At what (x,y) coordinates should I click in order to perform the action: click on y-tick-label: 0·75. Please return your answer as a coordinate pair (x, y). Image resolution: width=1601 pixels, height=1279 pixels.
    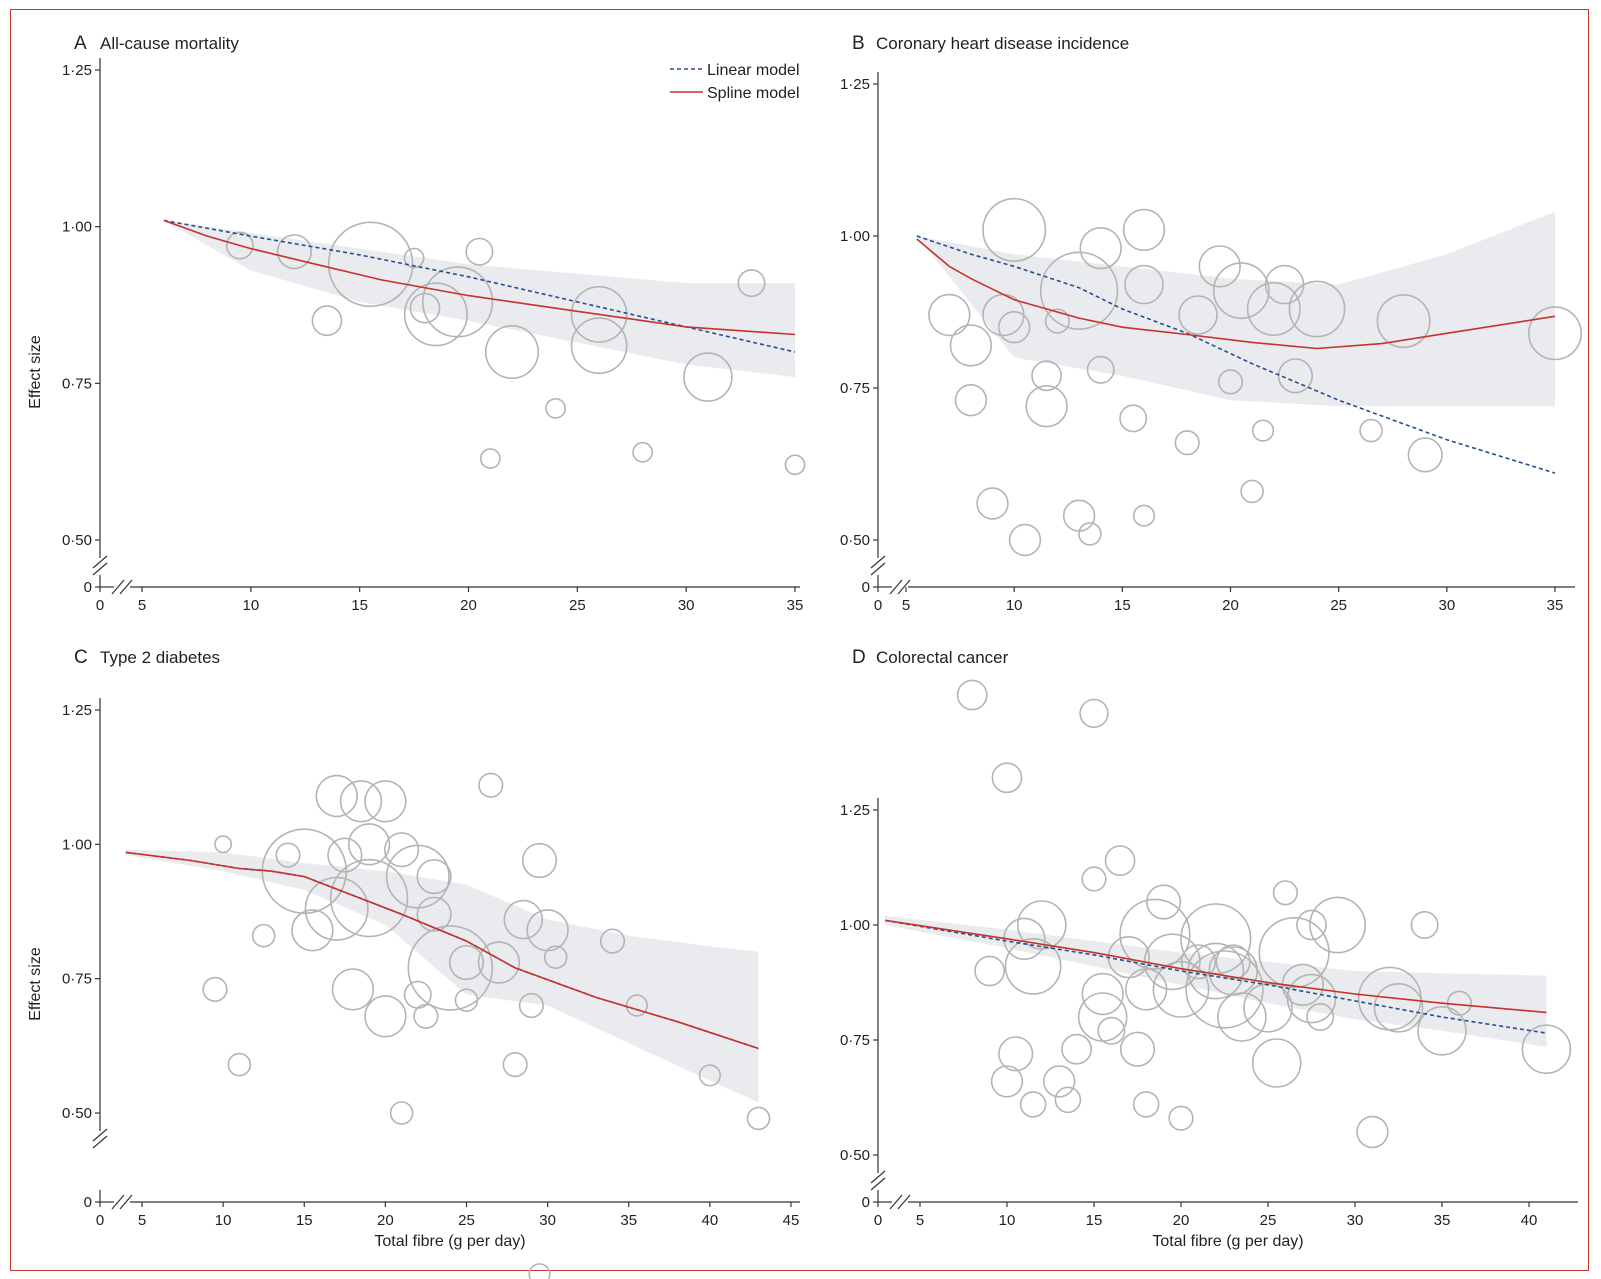
    Looking at the image, I should click on (77, 979).